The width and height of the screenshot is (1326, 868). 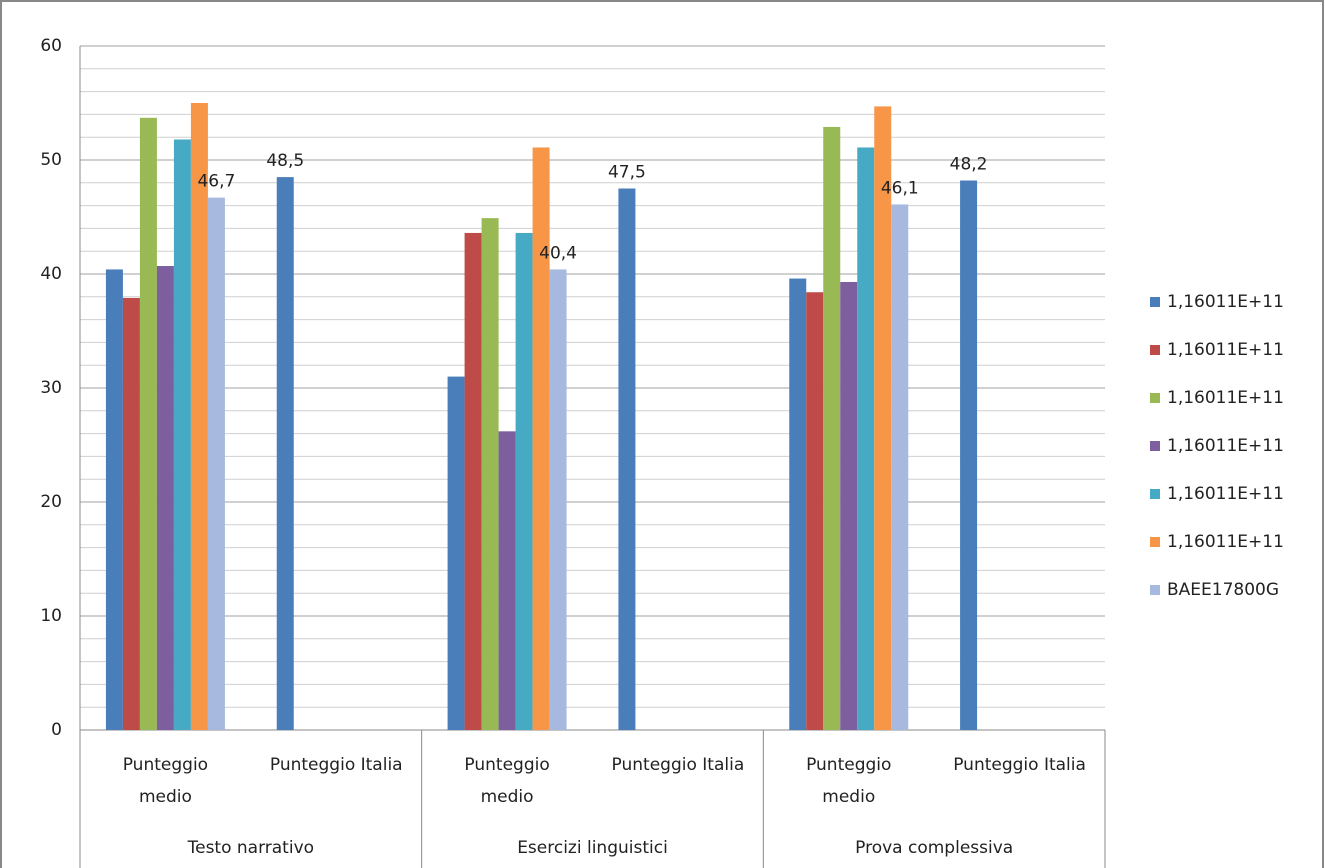 What do you see at coordinates (51, 388) in the screenshot?
I see `y-tick-label: 30` at bounding box center [51, 388].